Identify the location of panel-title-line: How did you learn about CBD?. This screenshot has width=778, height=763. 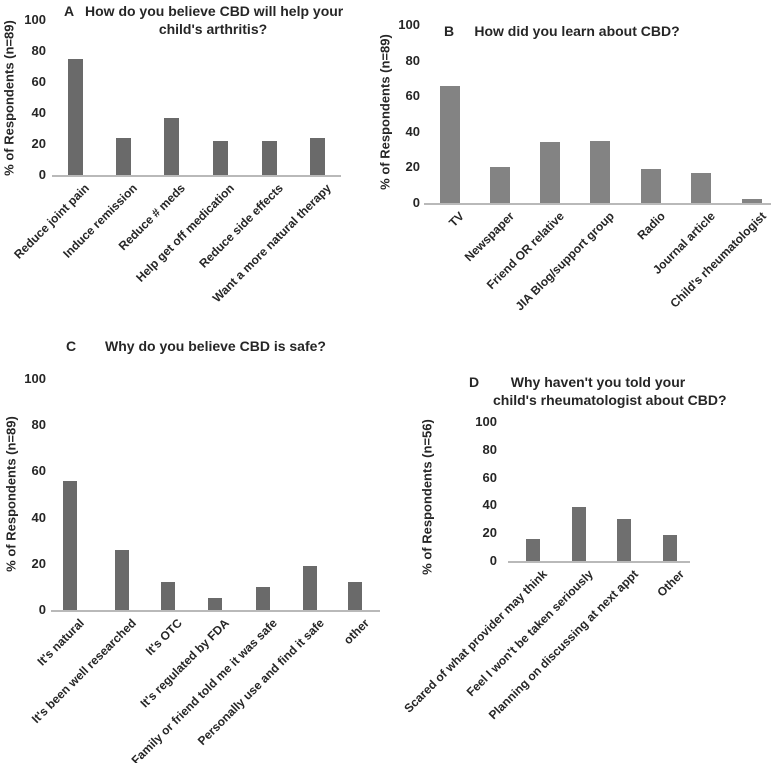
(577, 31).